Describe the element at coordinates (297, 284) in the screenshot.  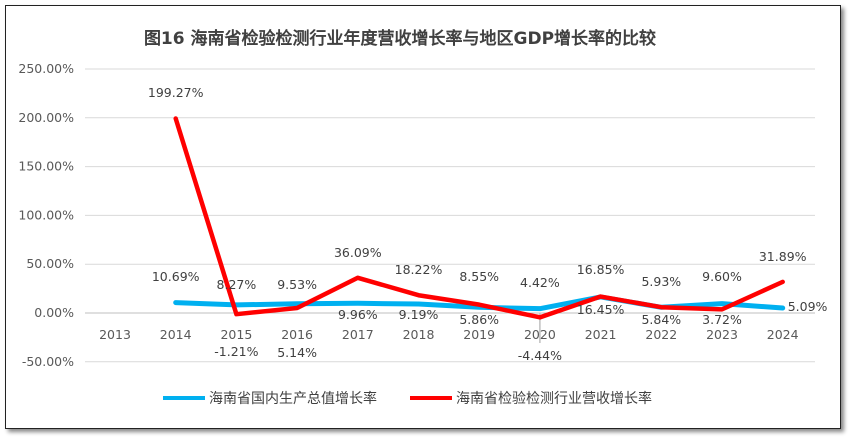
I see `data-label: 9.53%` at that location.